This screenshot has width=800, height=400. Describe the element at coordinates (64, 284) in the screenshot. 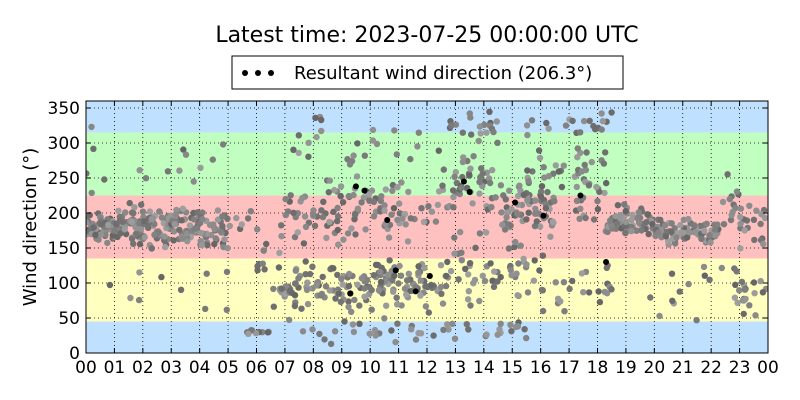

I see `y-tick-label: 100` at that location.